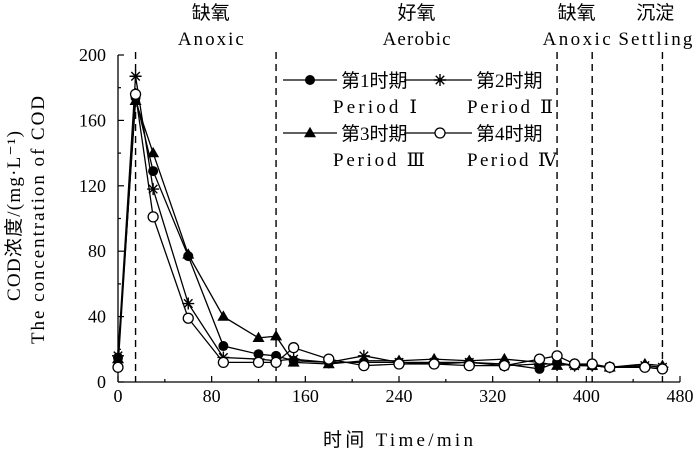 The height and width of the screenshot is (457, 700). I want to click on legend-entry-1: 第1时期 Period Ⅰ, so click(350, 94).